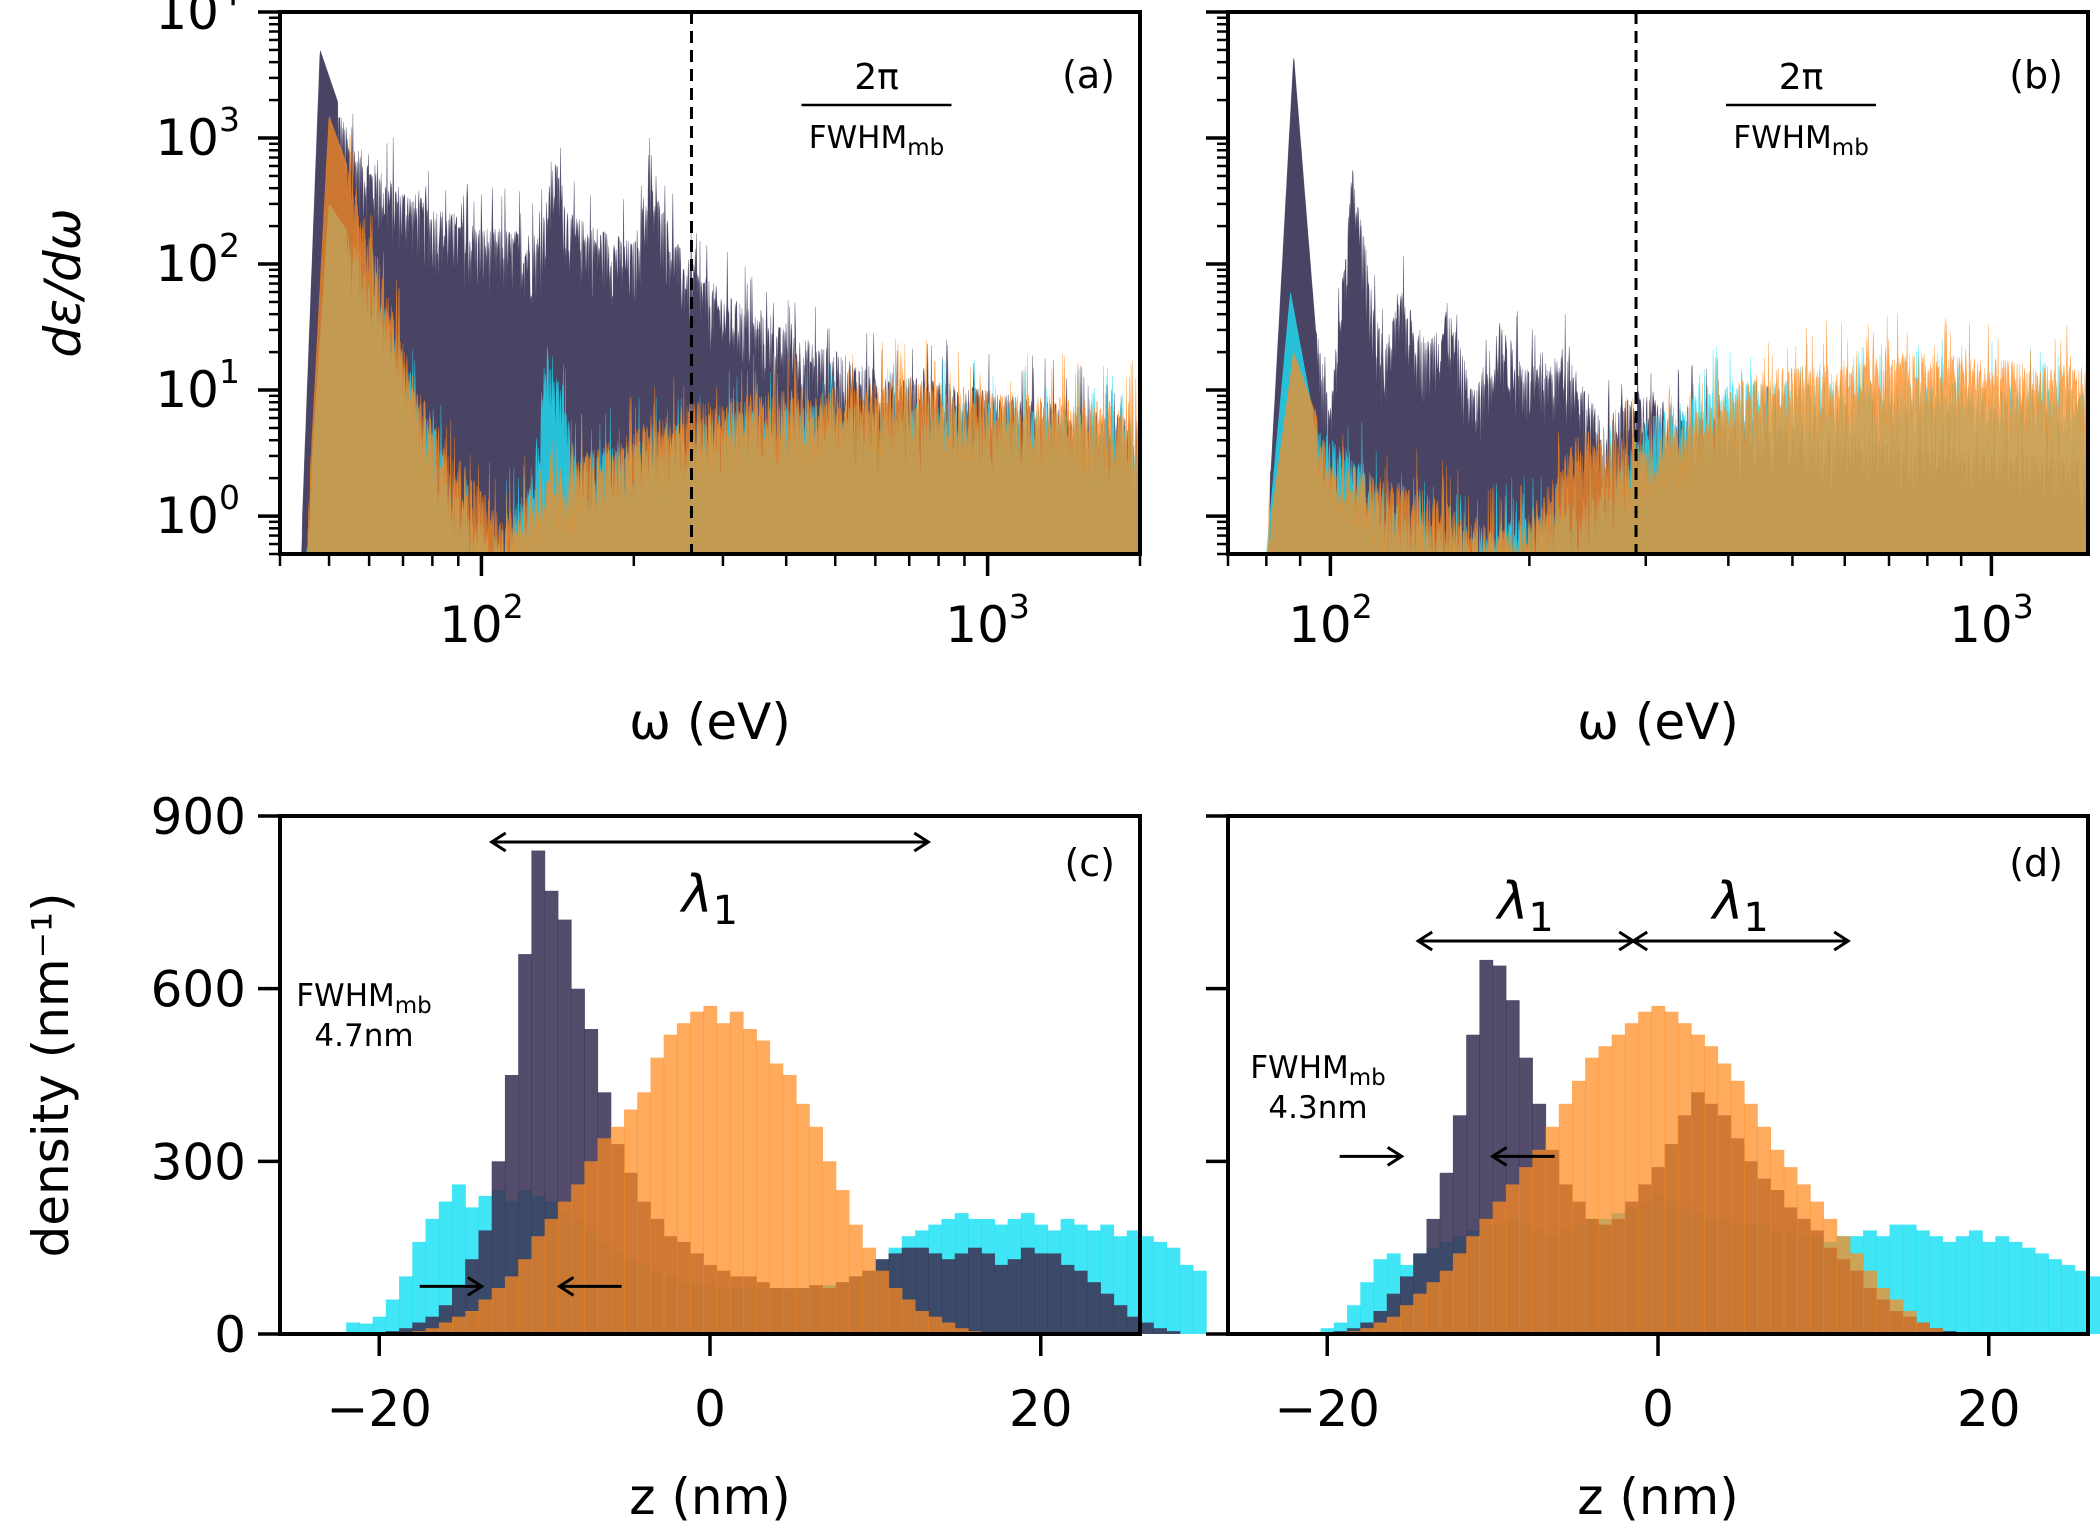 The width and height of the screenshot is (2100, 1540). What do you see at coordinates (198, 817) in the screenshot?
I see `y-tick-label: 900` at bounding box center [198, 817].